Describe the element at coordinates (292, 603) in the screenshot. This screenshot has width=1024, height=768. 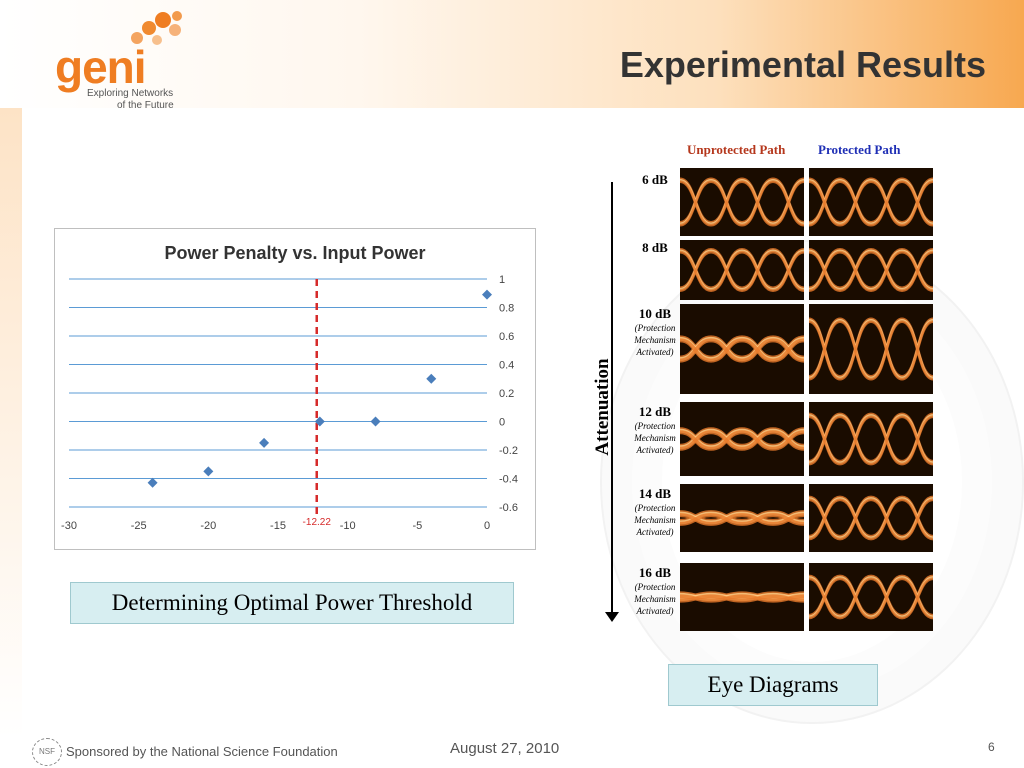
I see `caption-power-threshold: Determining Optimal Power Threshold` at that location.